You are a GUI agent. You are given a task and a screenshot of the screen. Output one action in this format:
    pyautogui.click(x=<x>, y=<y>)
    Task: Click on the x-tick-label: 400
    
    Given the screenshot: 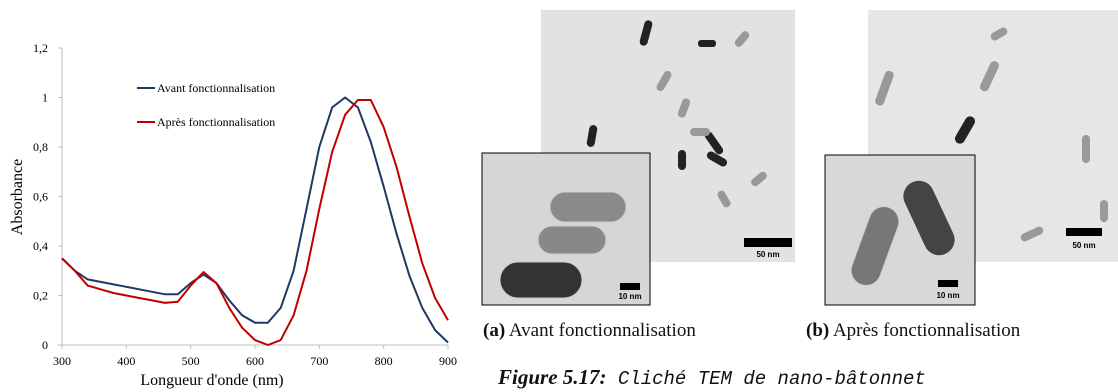 What is the action you would take?
    pyautogui.click(x=126, y=361)
    